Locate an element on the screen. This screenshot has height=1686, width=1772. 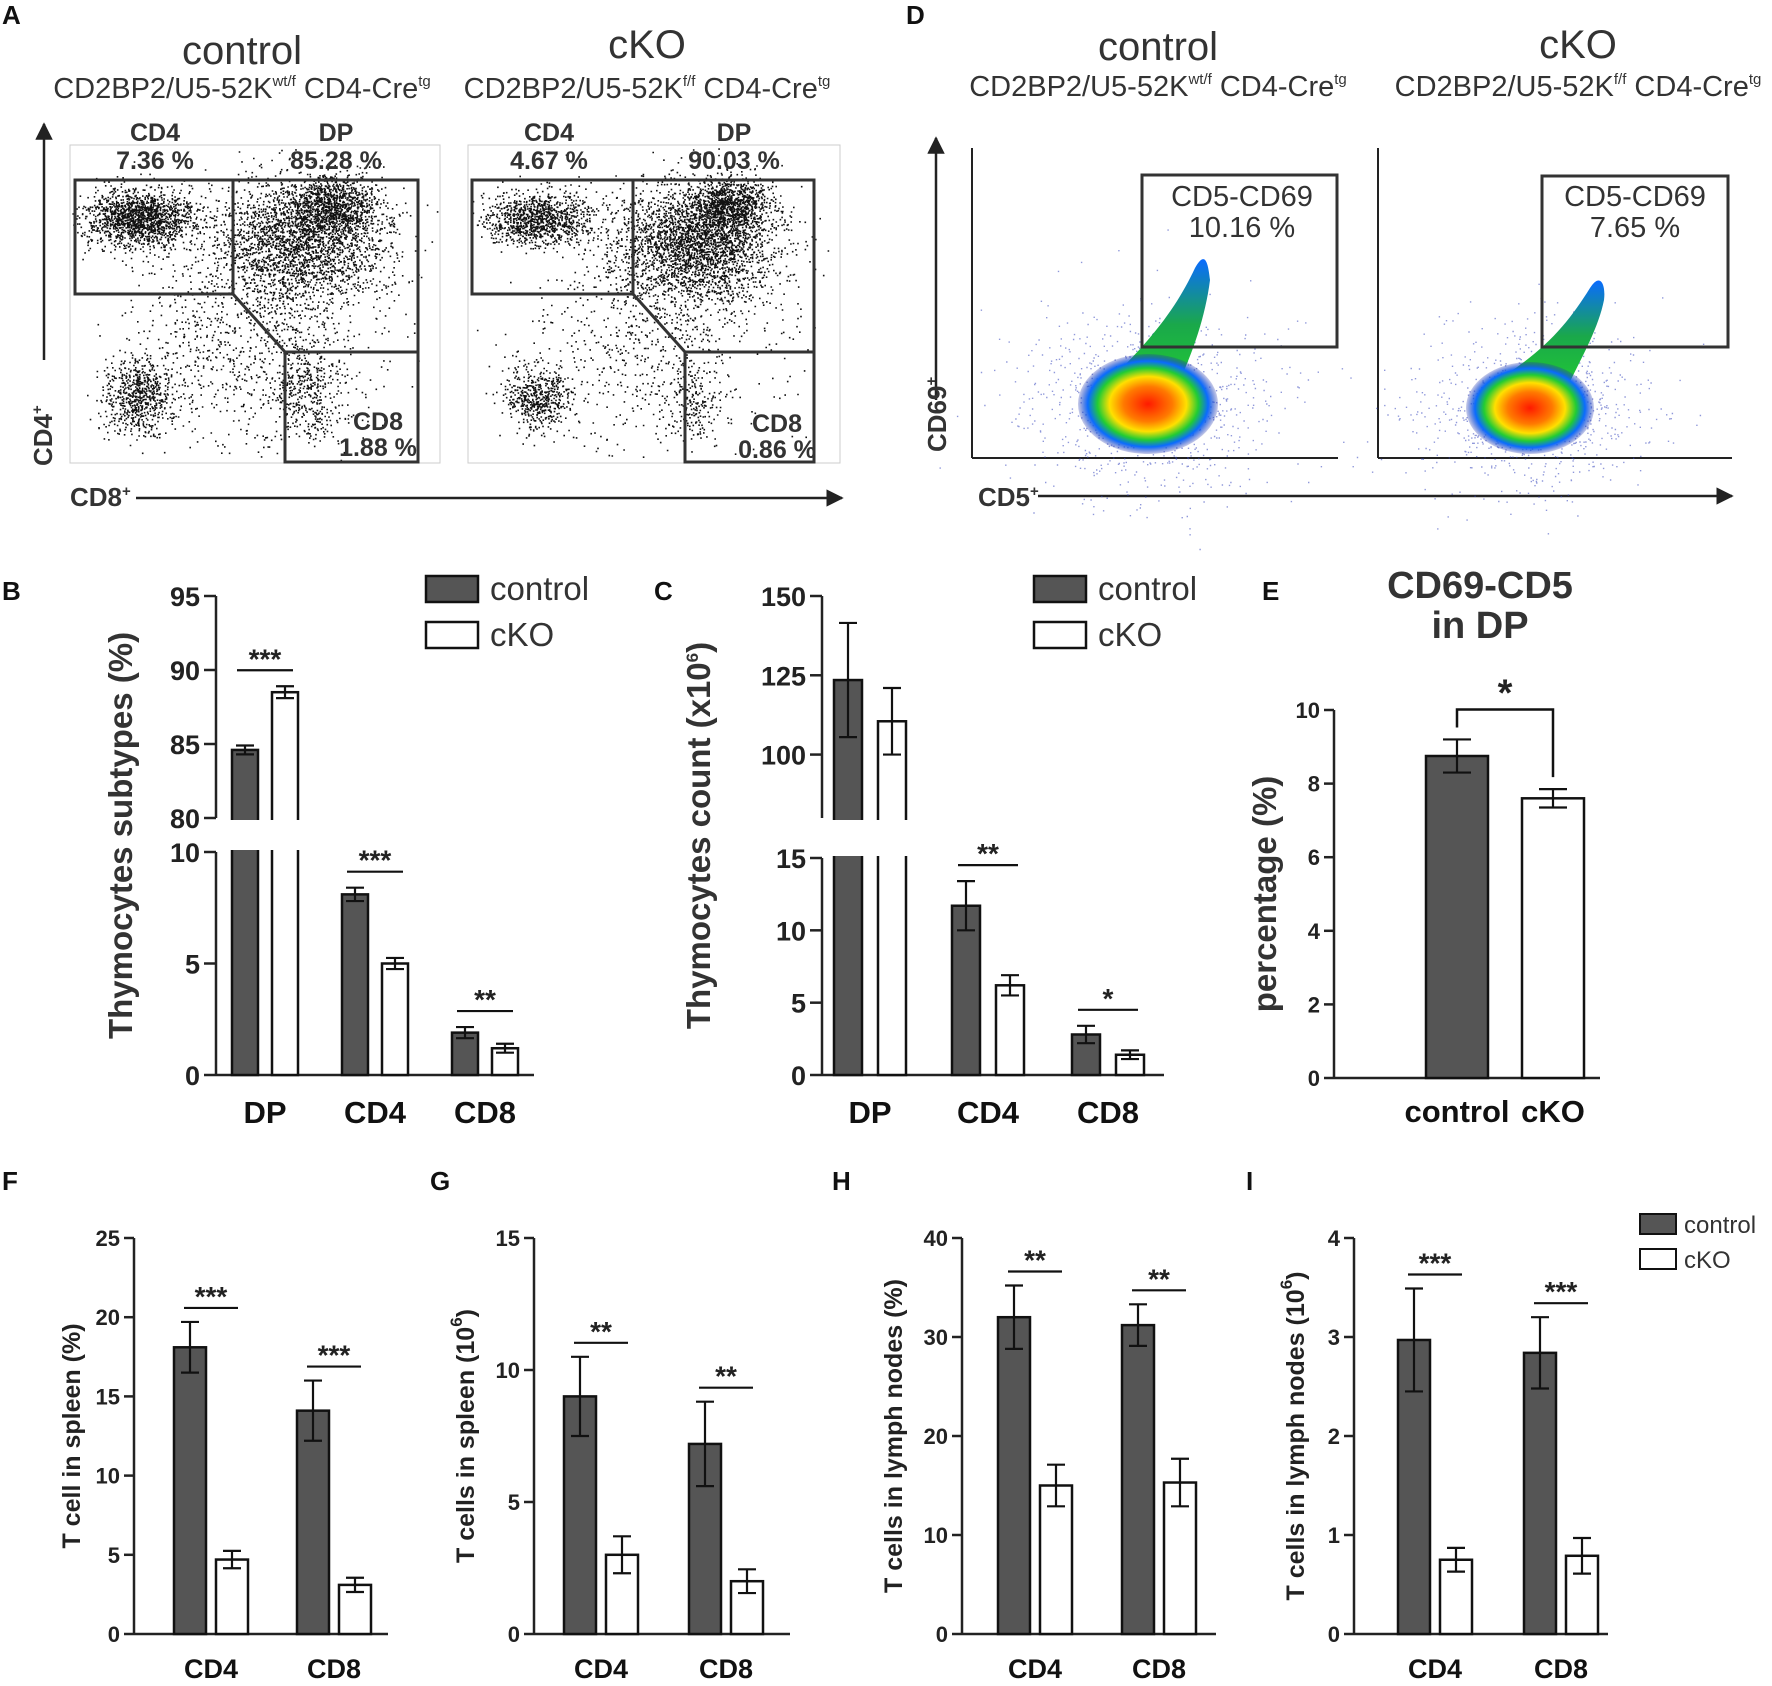
panel-d-cko-density is located at coordinates (1527, 407).